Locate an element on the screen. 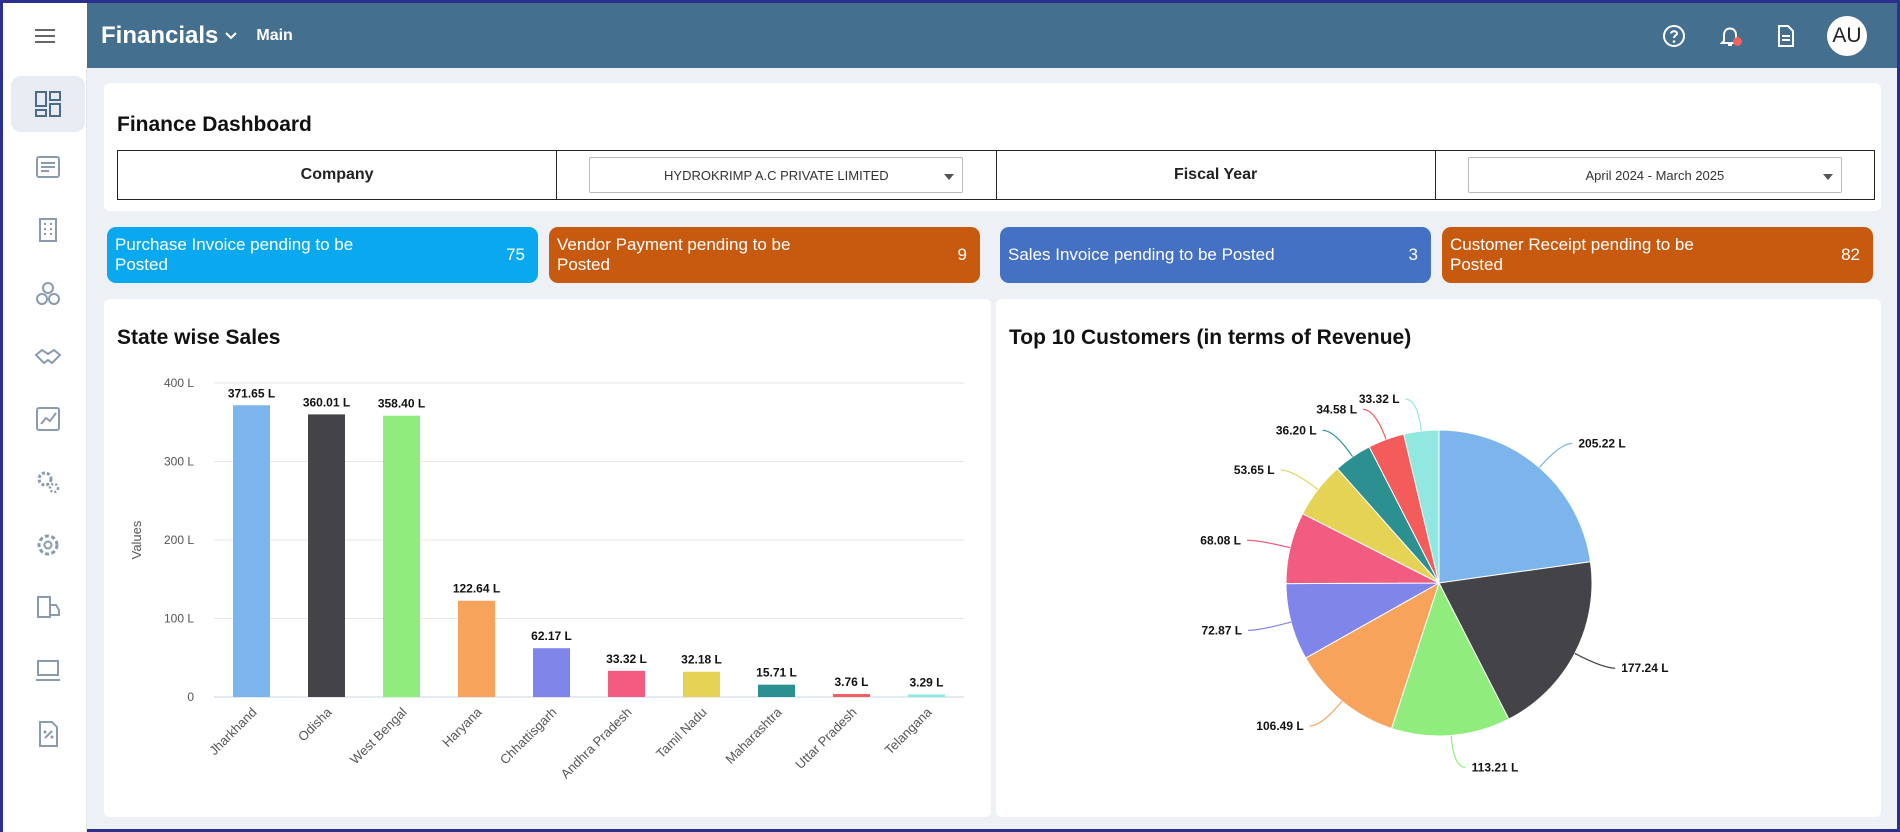  kpi-label: Customer Receipt pending to be Posted is located at coordinates (1572, 254).